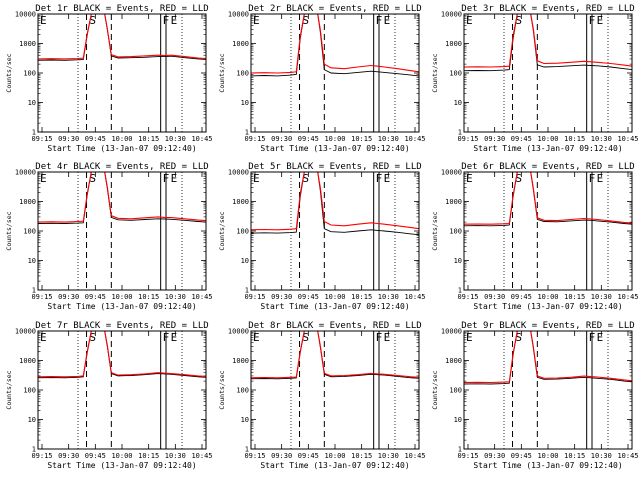 The width and height of the screenshot is (640, 480). I want to click on panel-title: Det 8r BLACK = Events, RED = LLD, so click(334, 326).